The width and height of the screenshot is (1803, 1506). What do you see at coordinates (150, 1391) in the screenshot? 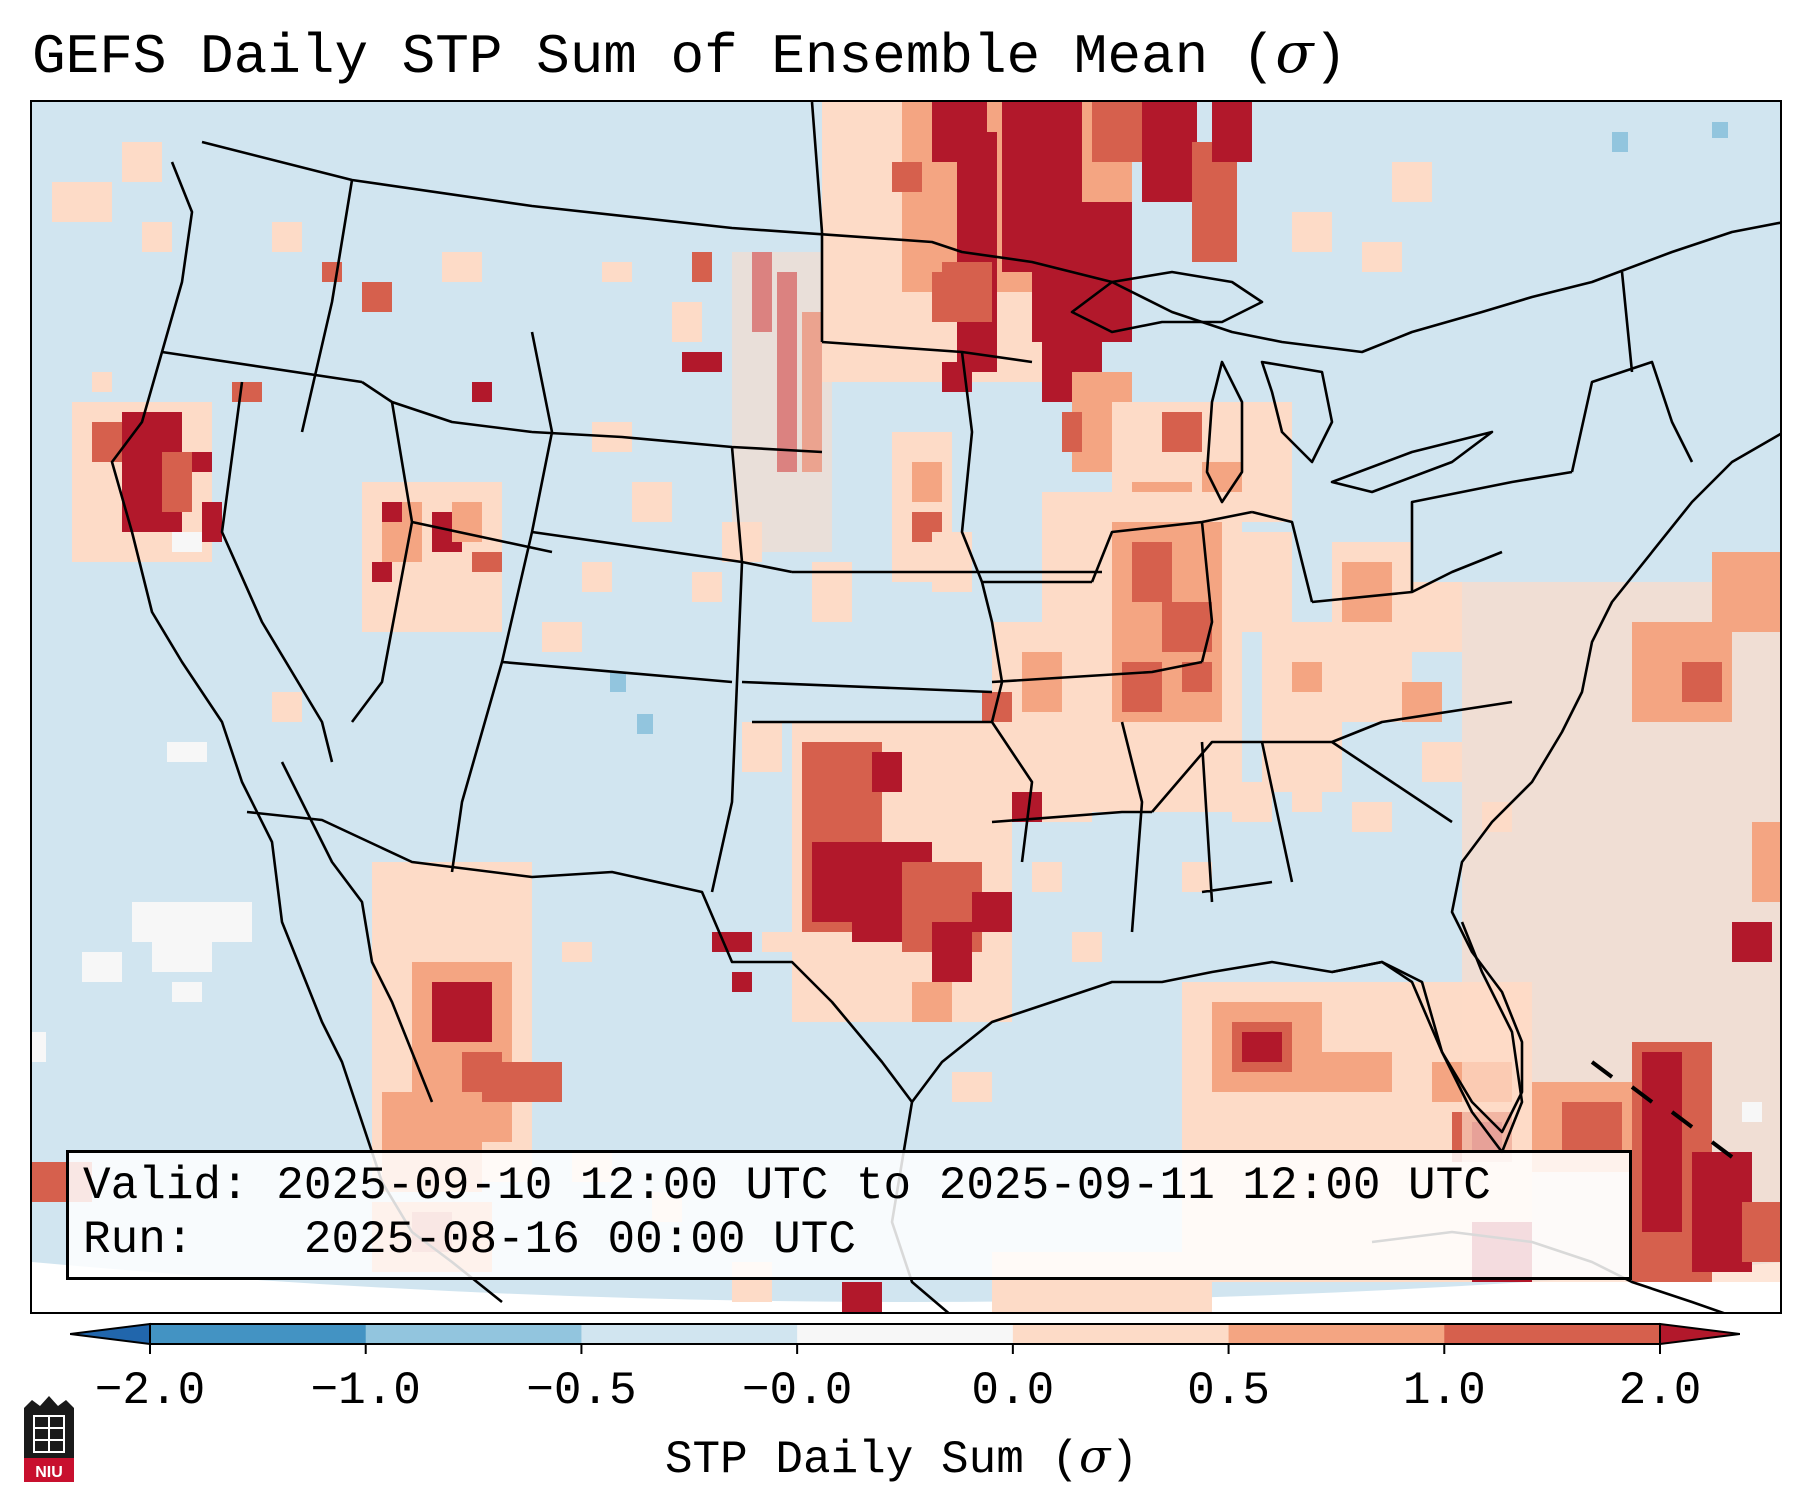
I see `colorbar-tick-label: −2.0` at bounding box center [150, 1391].